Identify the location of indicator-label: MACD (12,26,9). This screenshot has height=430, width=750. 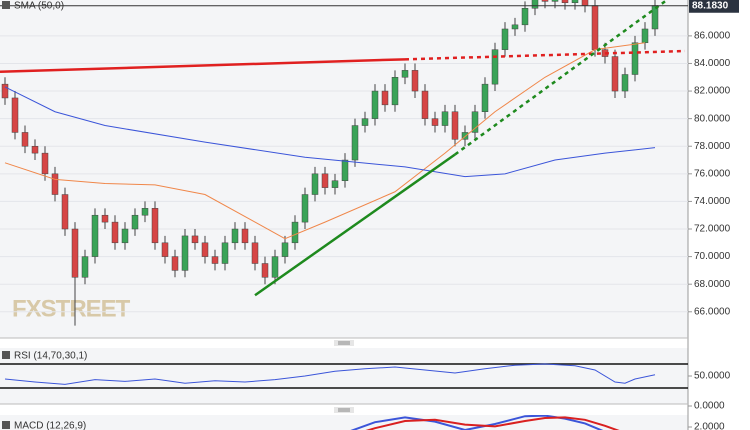
(50, 425).